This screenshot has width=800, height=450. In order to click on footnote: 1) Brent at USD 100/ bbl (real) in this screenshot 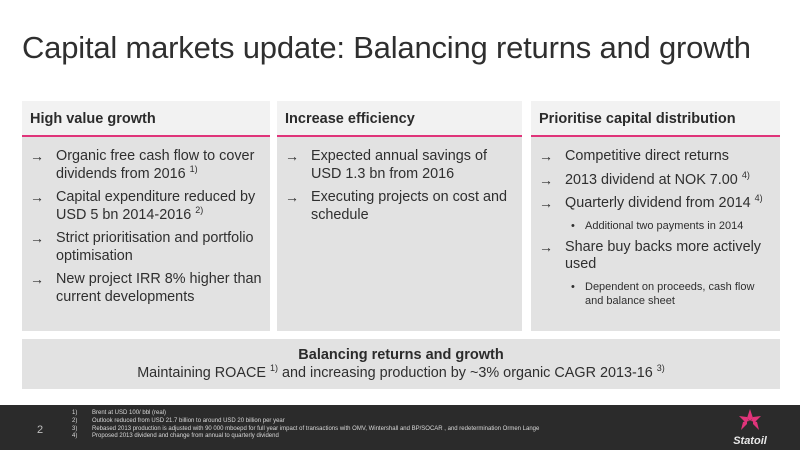, I will do `click(119, 413)`.